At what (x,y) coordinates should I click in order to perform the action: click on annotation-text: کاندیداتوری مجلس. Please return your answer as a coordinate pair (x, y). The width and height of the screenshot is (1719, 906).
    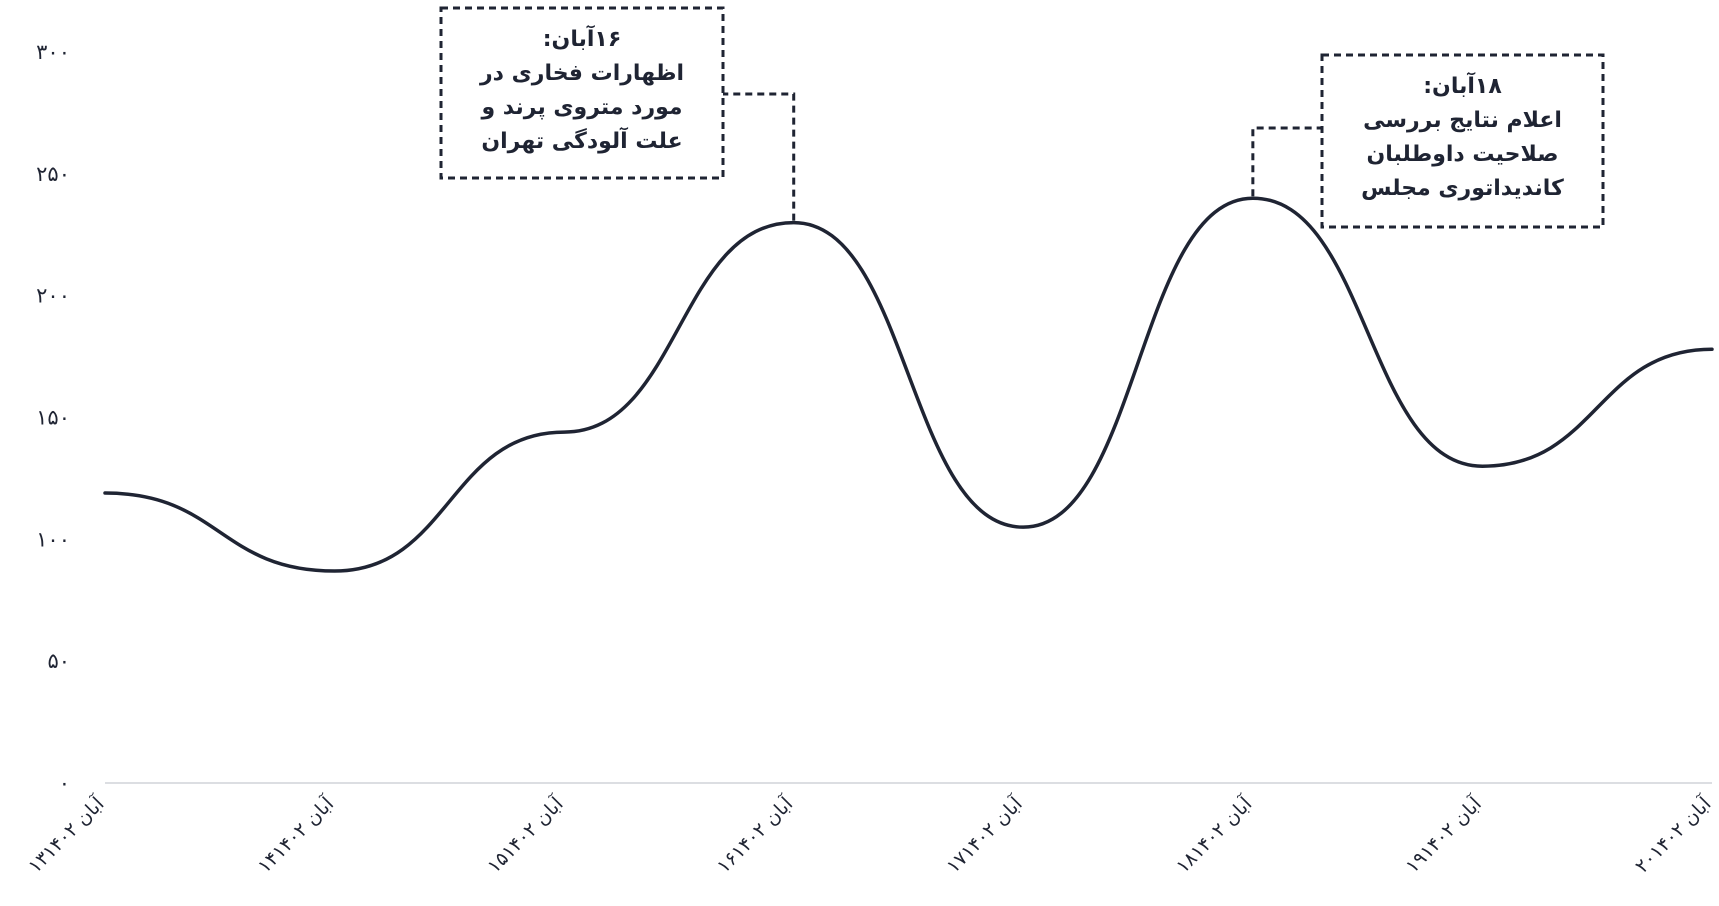
    Looking at the image, I should click on (1462, 188).